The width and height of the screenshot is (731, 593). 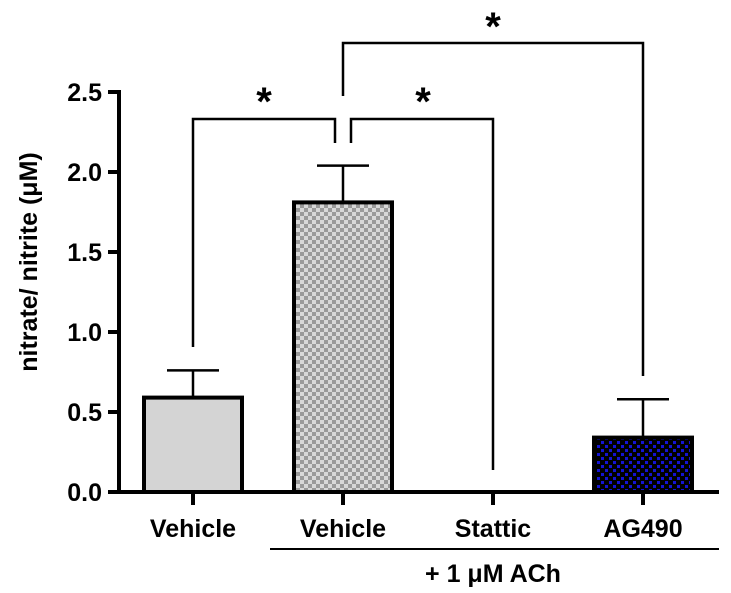 I want to click on ach-group-annotation: + 1 μM ACh, so click(x=494, y=568).